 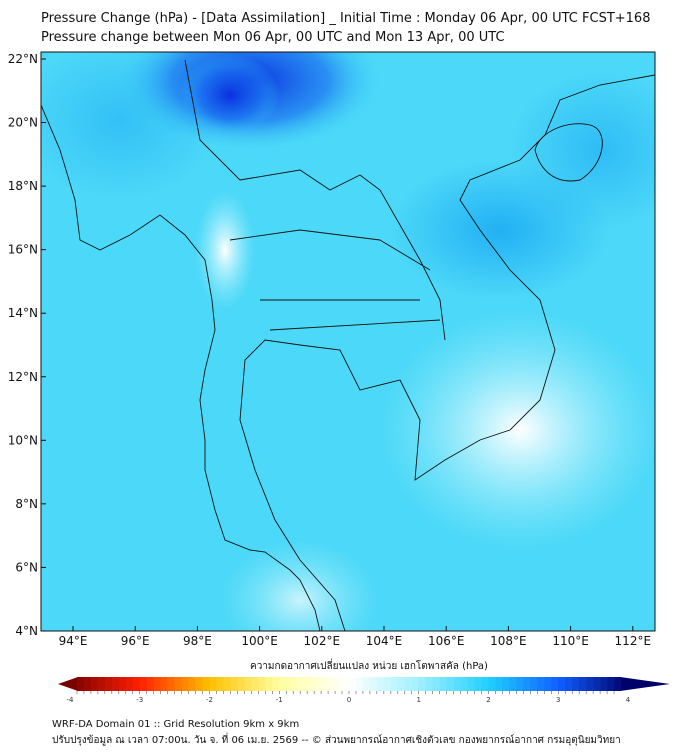 What do you see at coordinates (23, 250) in the screenshot?
I see `lat-label: 16°N` at bounding box center [23, 250].